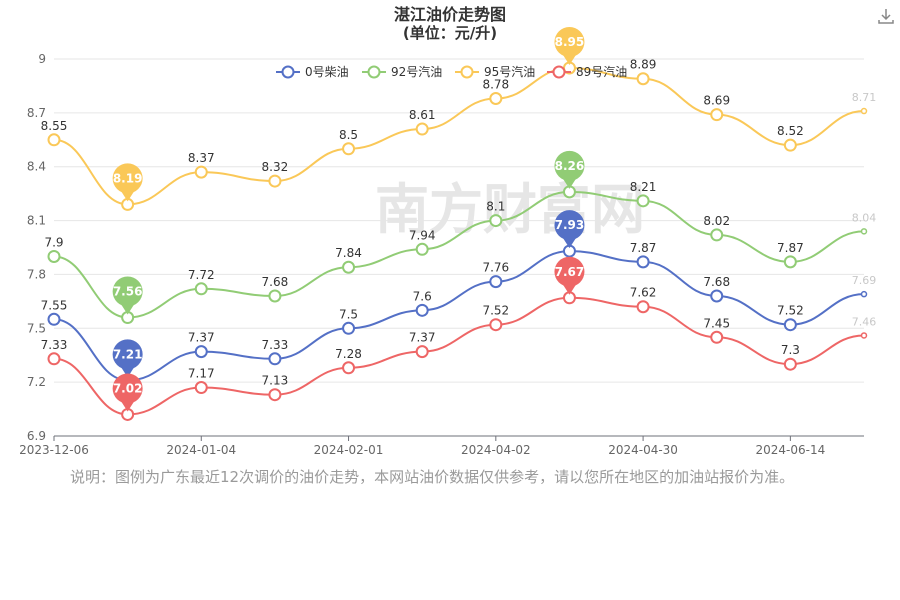 The width and height of the screenshot is (900, 600). Describe the element at coordinates (54, 305) in the screenshot. I see `data-label: 7.55` at that location.